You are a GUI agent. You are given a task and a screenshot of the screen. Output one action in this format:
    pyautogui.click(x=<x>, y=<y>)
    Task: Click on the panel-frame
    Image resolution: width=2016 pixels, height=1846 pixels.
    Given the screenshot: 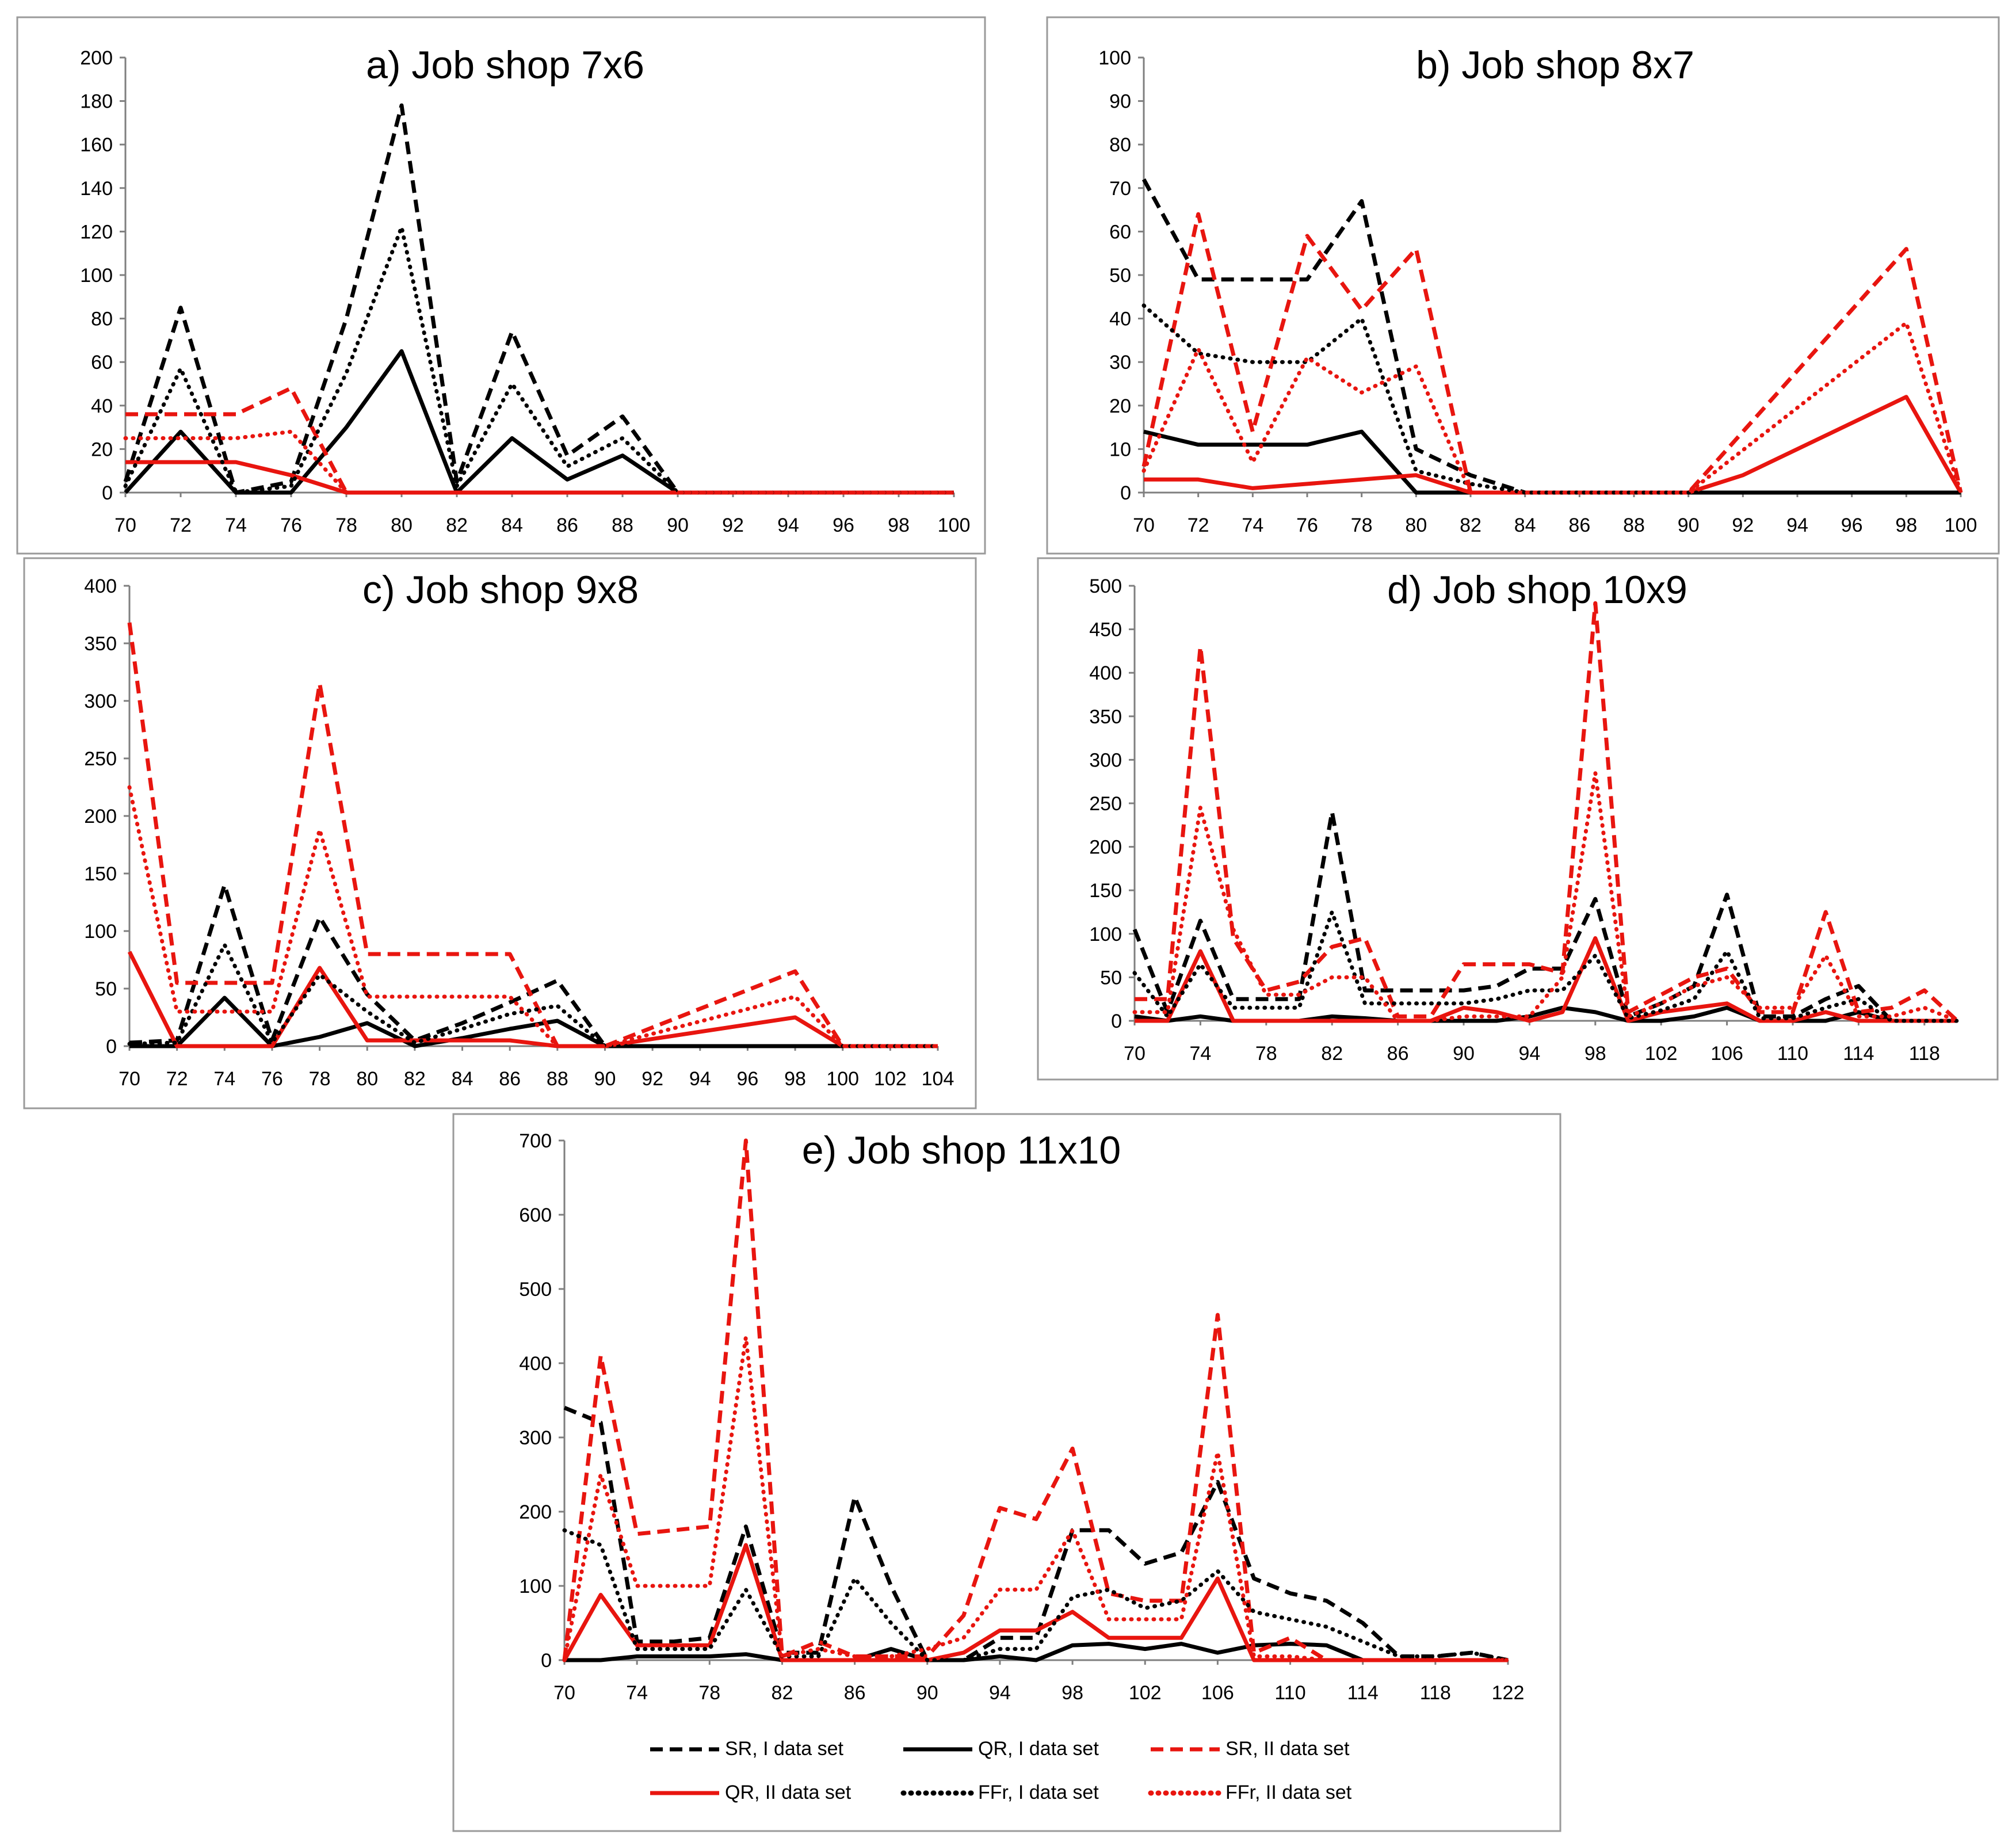 What is the action you would take?
    pyautogui.click(x=1523, y=285)
    